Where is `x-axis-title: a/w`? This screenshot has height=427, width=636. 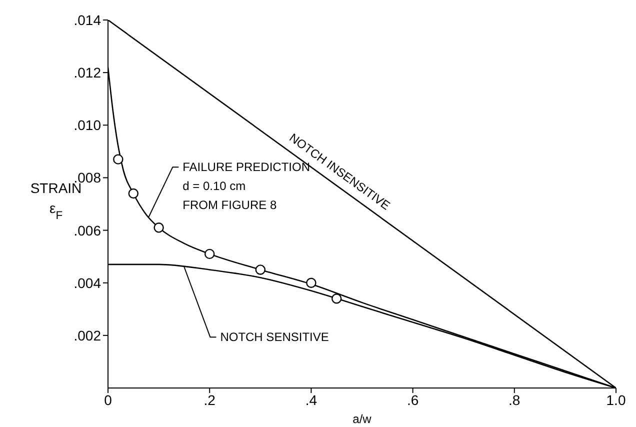
x-axis-title: a/w is located at coordinates (362, 419).